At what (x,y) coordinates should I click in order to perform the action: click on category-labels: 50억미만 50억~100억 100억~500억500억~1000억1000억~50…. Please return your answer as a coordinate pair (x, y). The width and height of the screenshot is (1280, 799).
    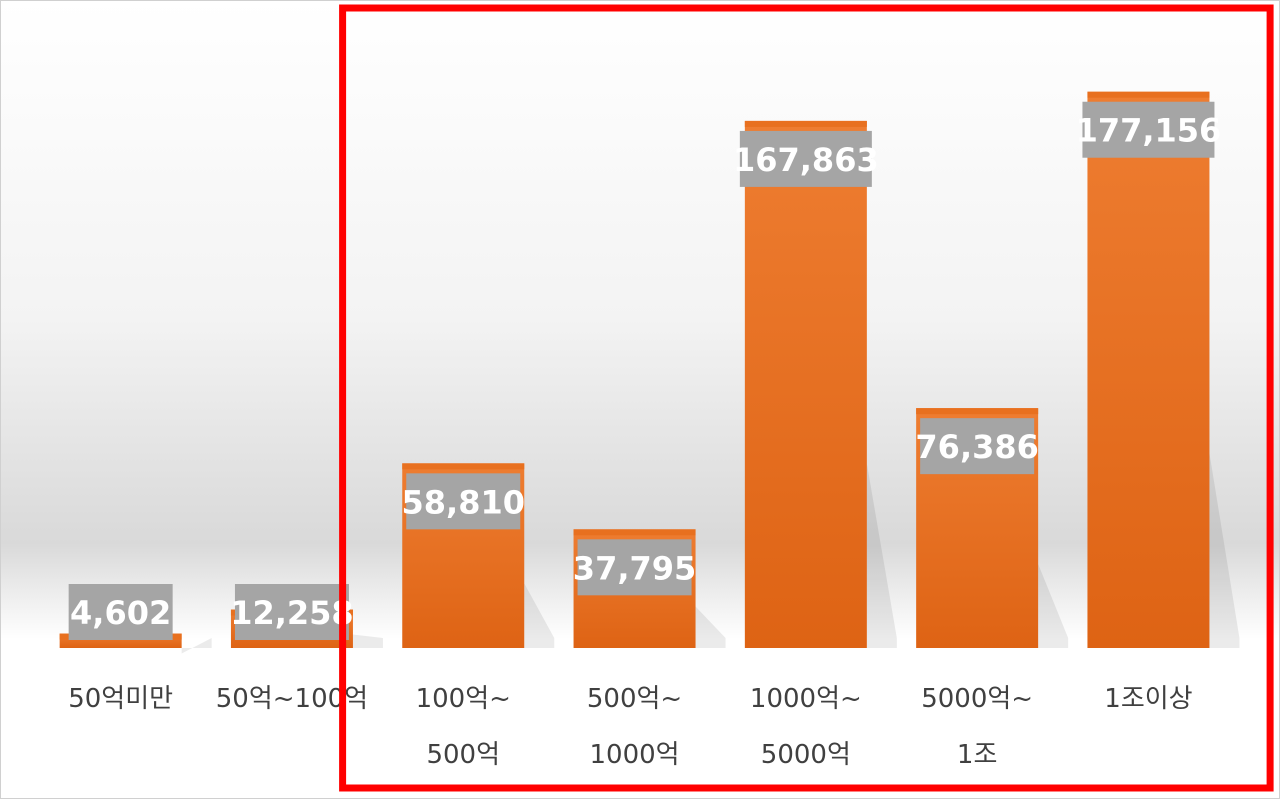
    Looking at the image, I should click on (630, 727).